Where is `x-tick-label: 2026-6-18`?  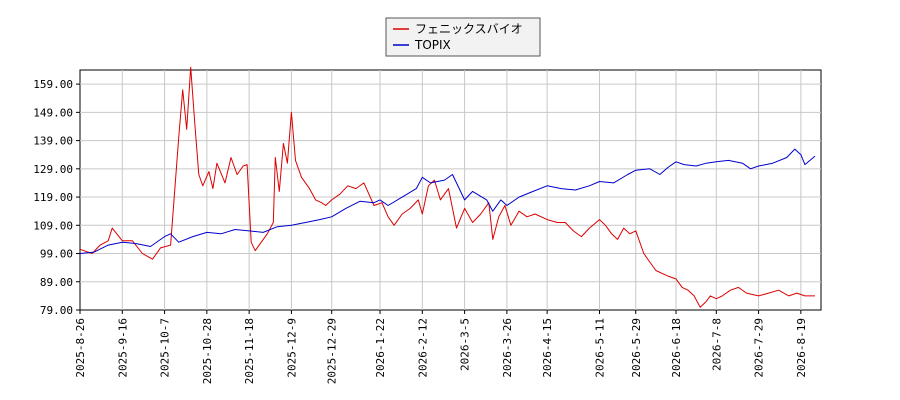
x-tick-label: 2026-6-18 is located at coordinates (676, 348).